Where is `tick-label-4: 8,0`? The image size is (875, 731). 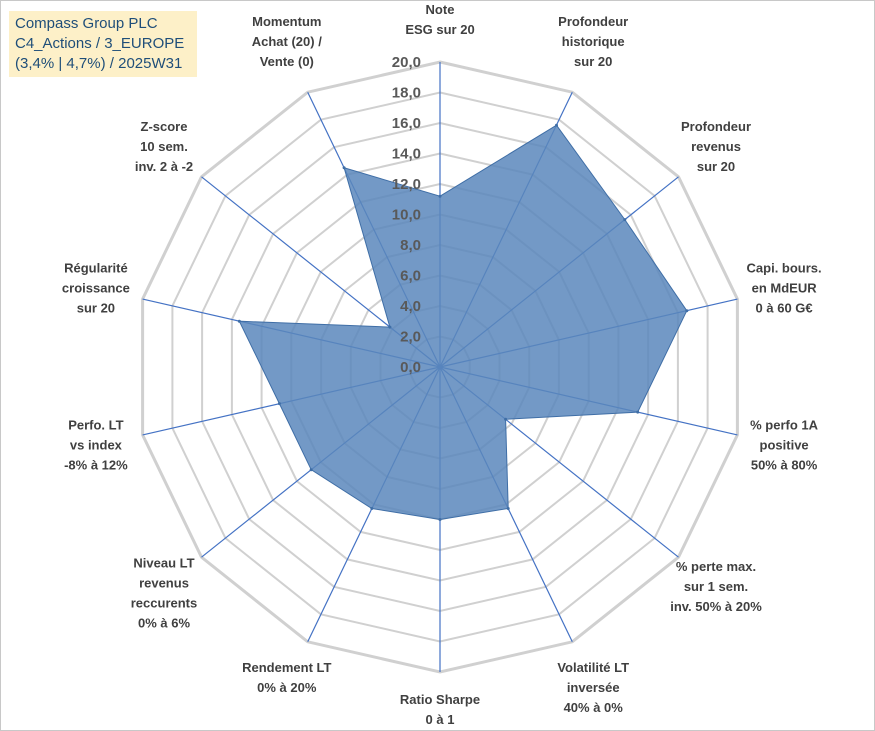
tick-label-4: 8,0 is located at coordinates (410, 245).